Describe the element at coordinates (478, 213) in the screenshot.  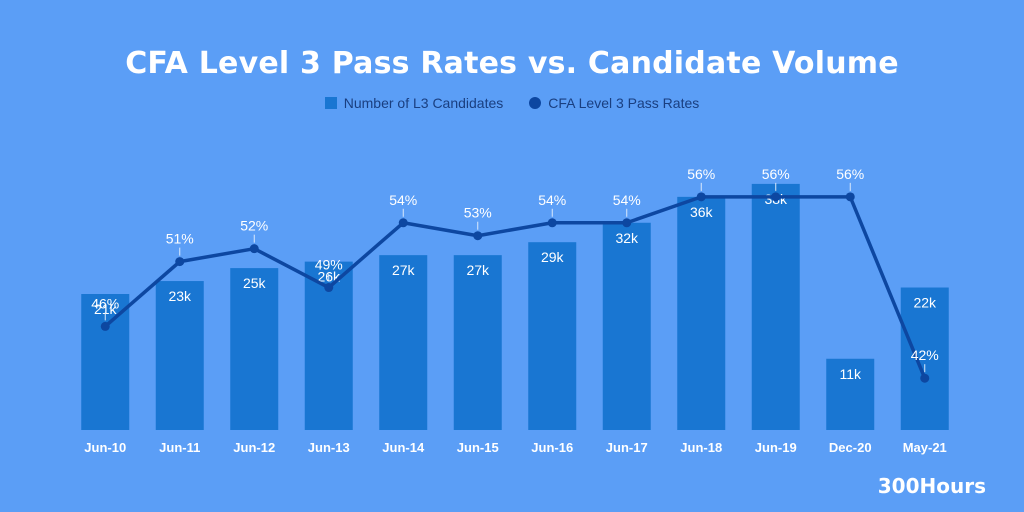
I see `pass-rate-label: 53%` at that location.